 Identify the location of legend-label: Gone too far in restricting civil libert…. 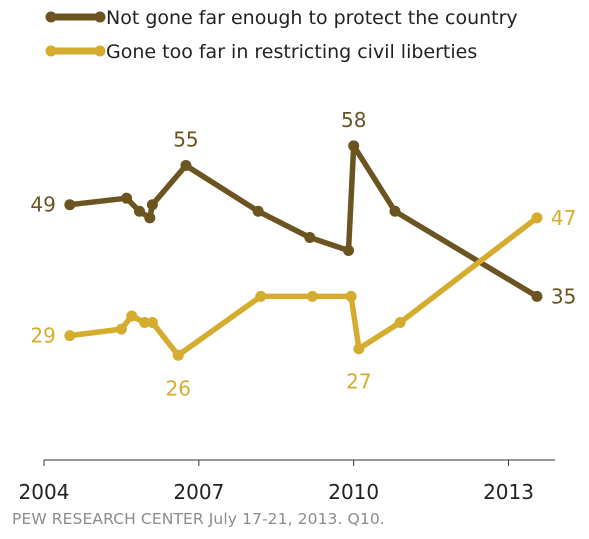
(291, 52).